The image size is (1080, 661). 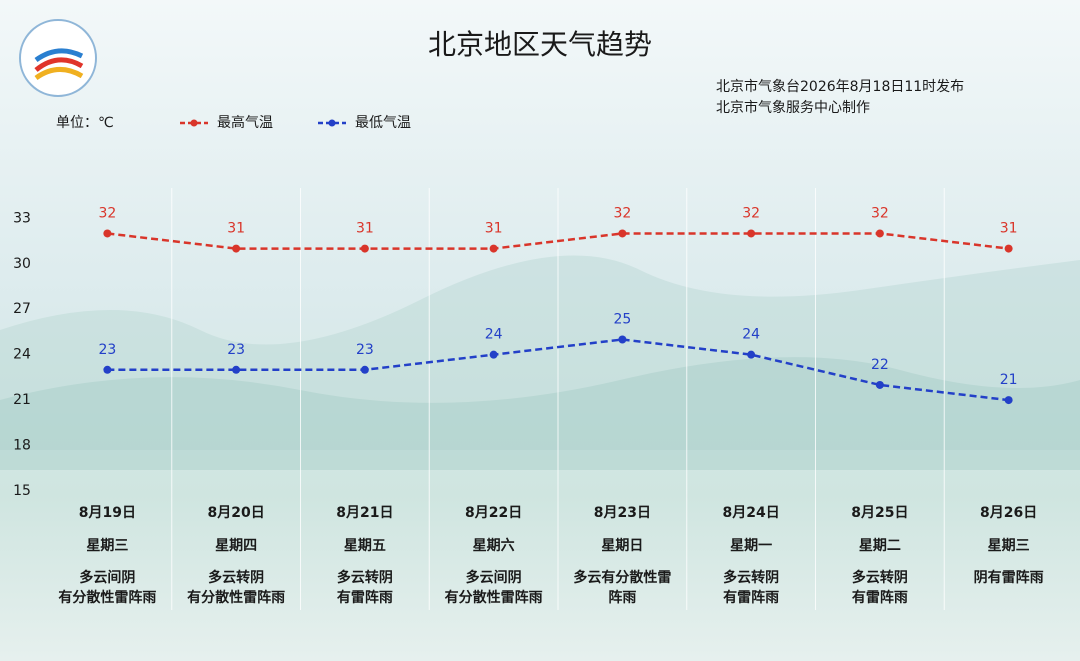 I want to click on day-name: 星期一, so click(x=751, y=546).